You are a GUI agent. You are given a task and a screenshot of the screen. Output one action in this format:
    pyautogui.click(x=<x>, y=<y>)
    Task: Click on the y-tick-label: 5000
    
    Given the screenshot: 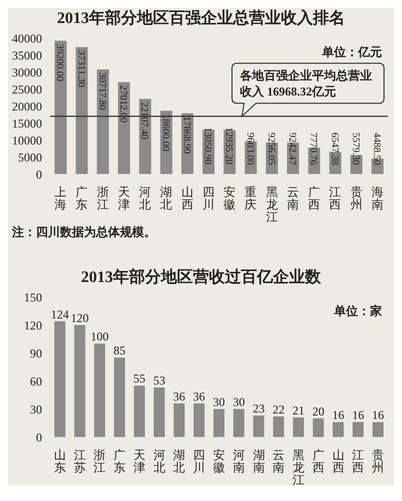 What is the action you would take?
    pyautogui.click(x=30, y=157)
    